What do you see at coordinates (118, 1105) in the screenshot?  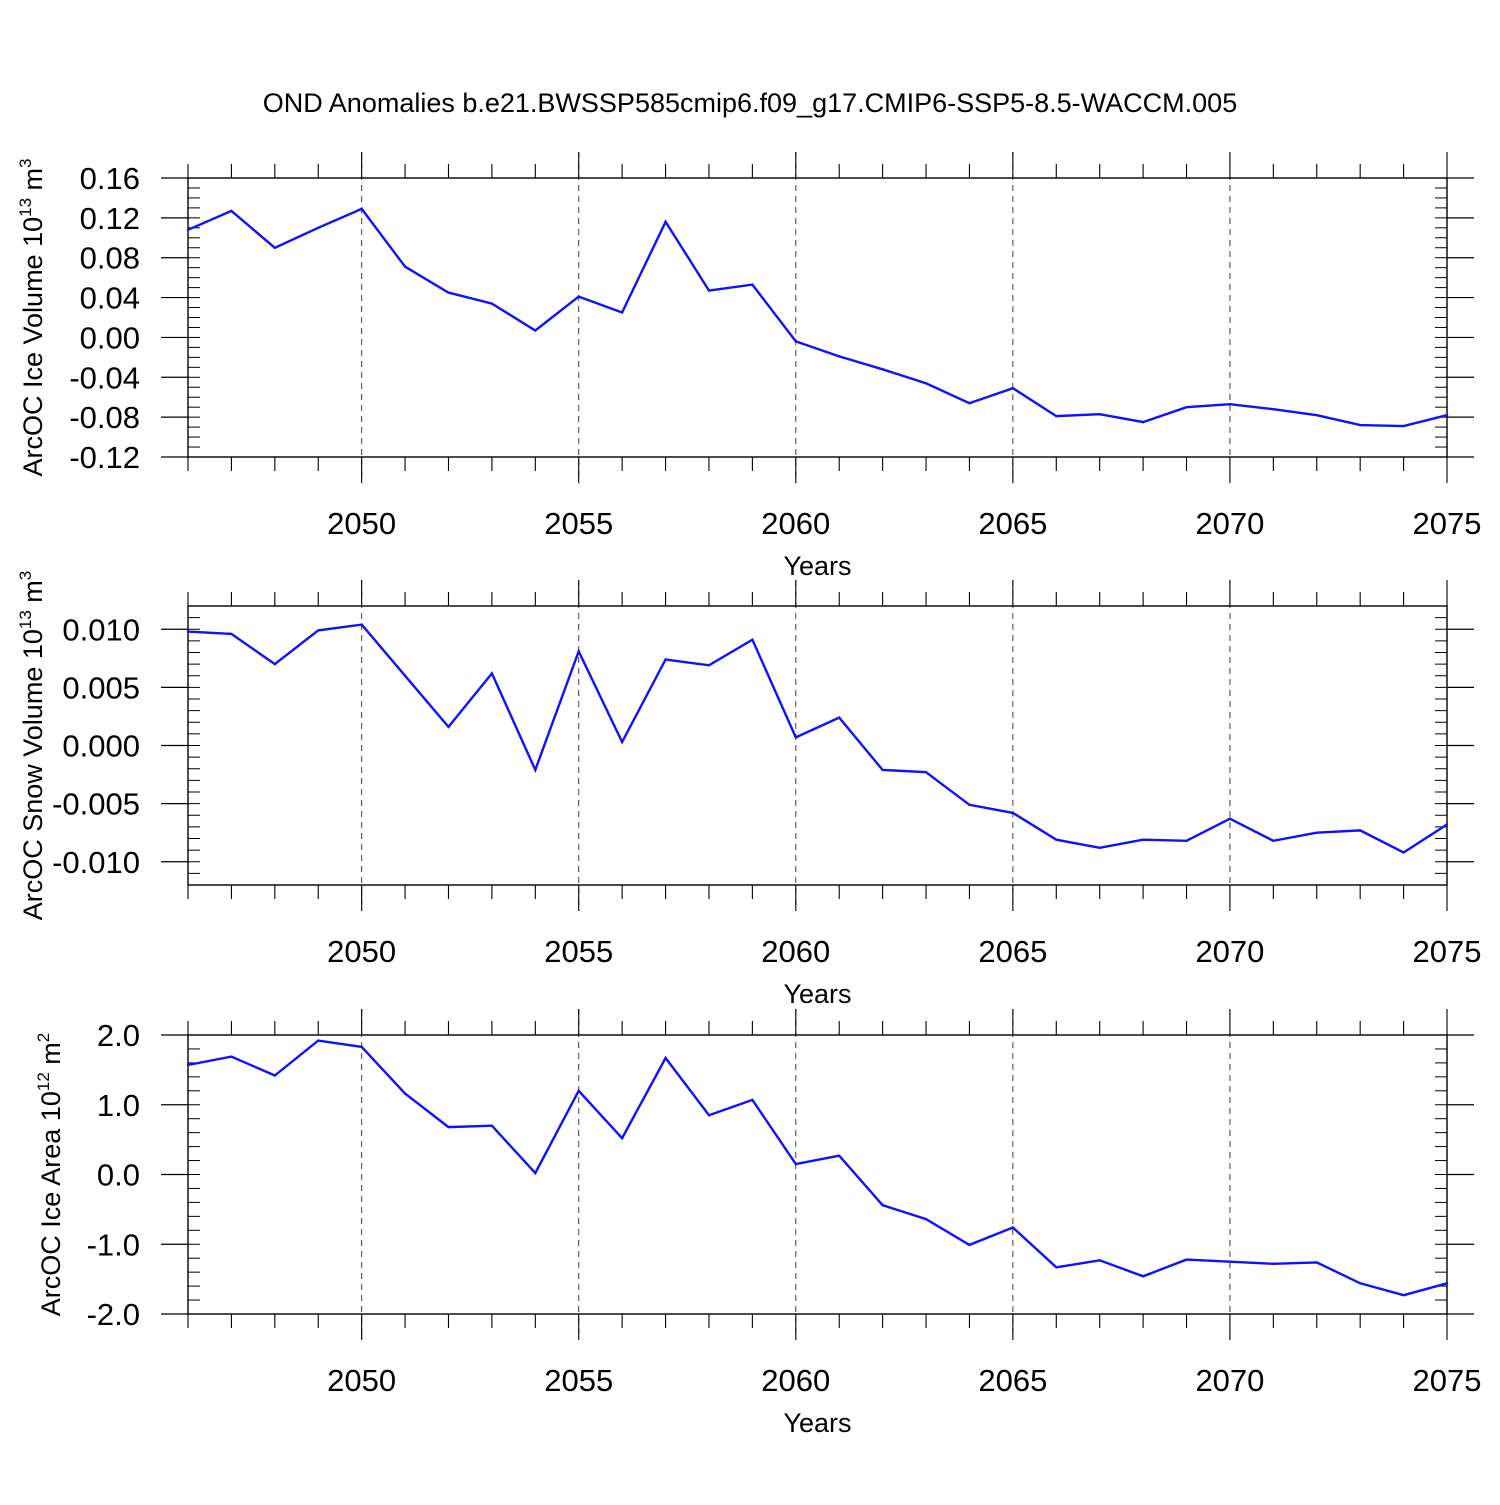 I see `y-tick-label: 1.0` at bounding box center [118, 1105].